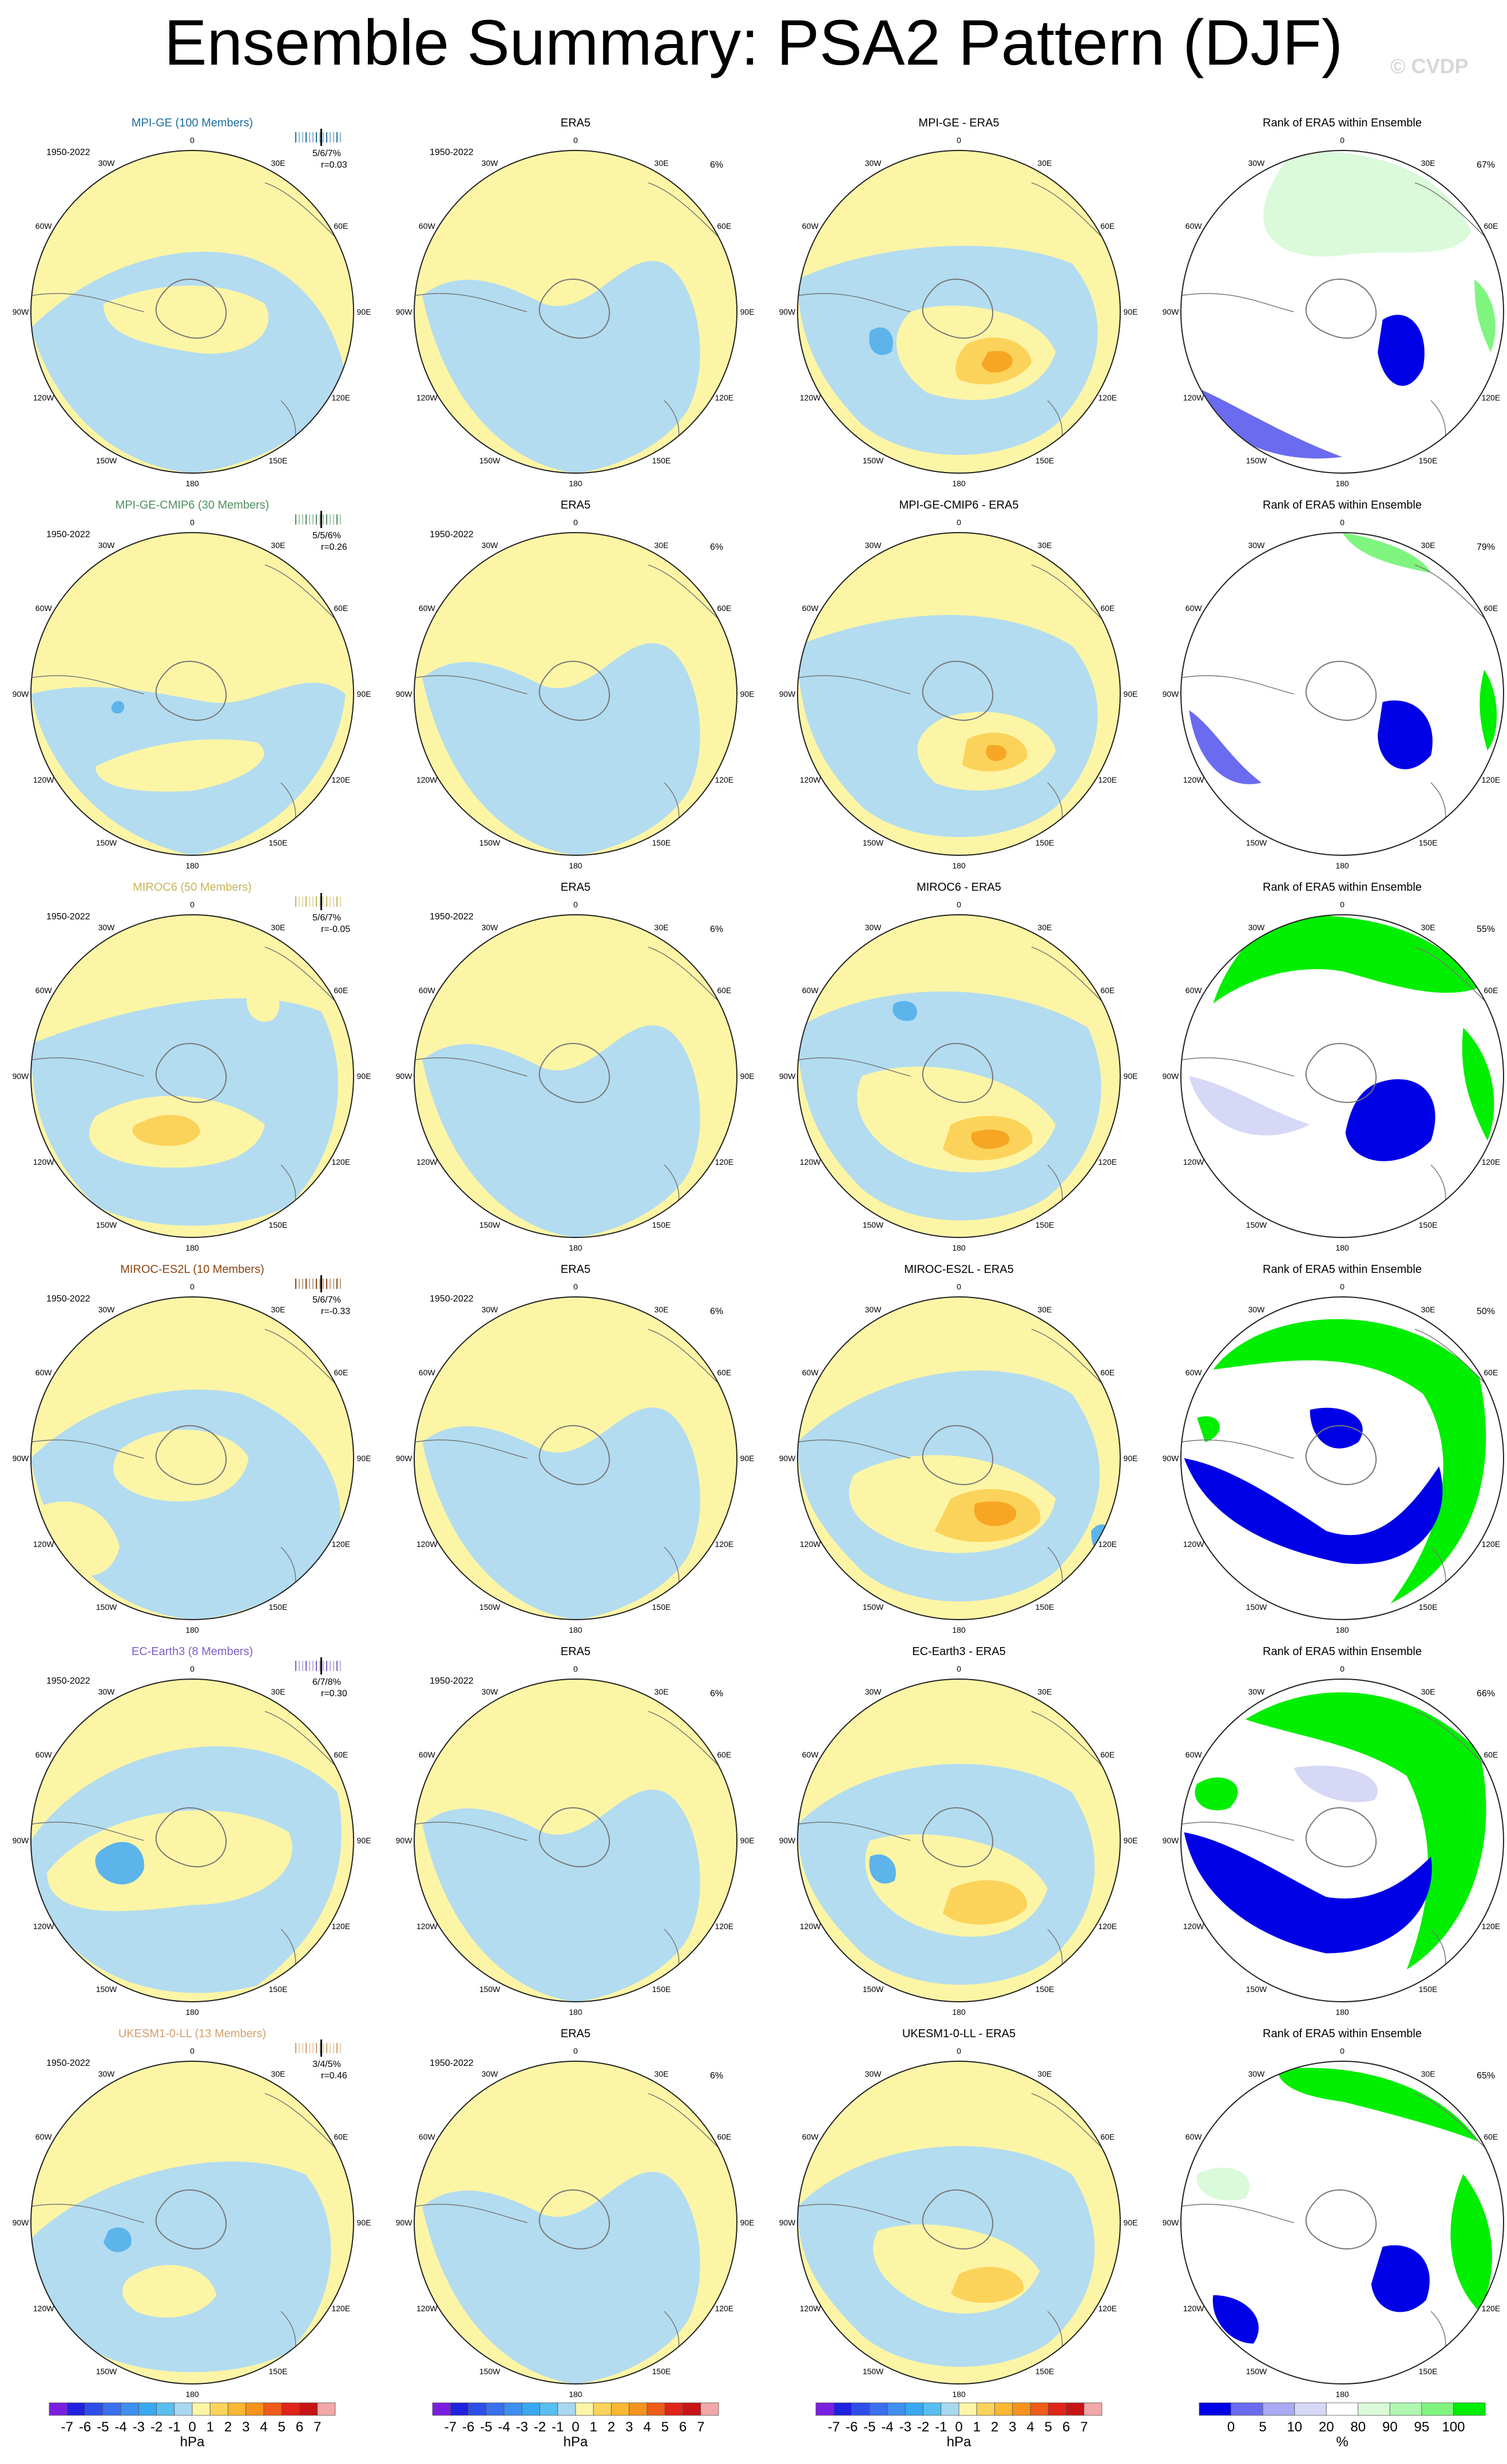  What do you see at coordinates (575, 2427) in the screenshot?
I see `colorbar-label: 0` at bounding box center [575, 2427].